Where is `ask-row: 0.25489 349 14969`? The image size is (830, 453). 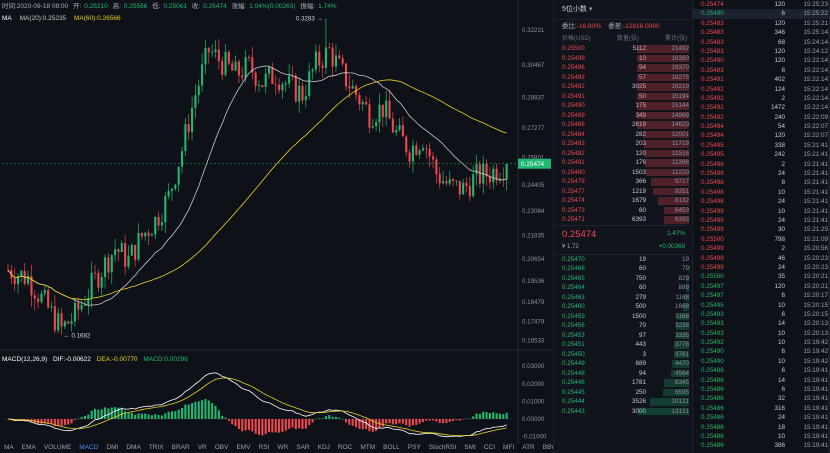 ask-row: 0.25489 349 14969 is located at coordinates (622, 116).